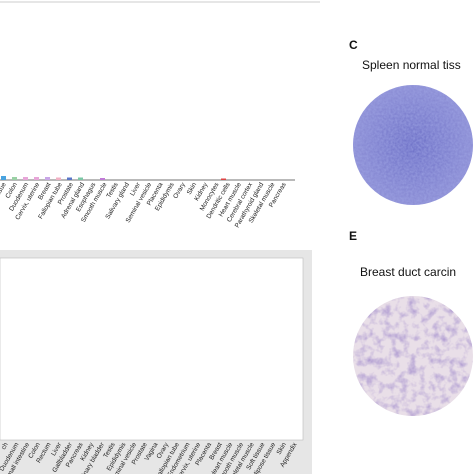  I want to click on panel-title: Spleen normal tiss, so click(411, 65).